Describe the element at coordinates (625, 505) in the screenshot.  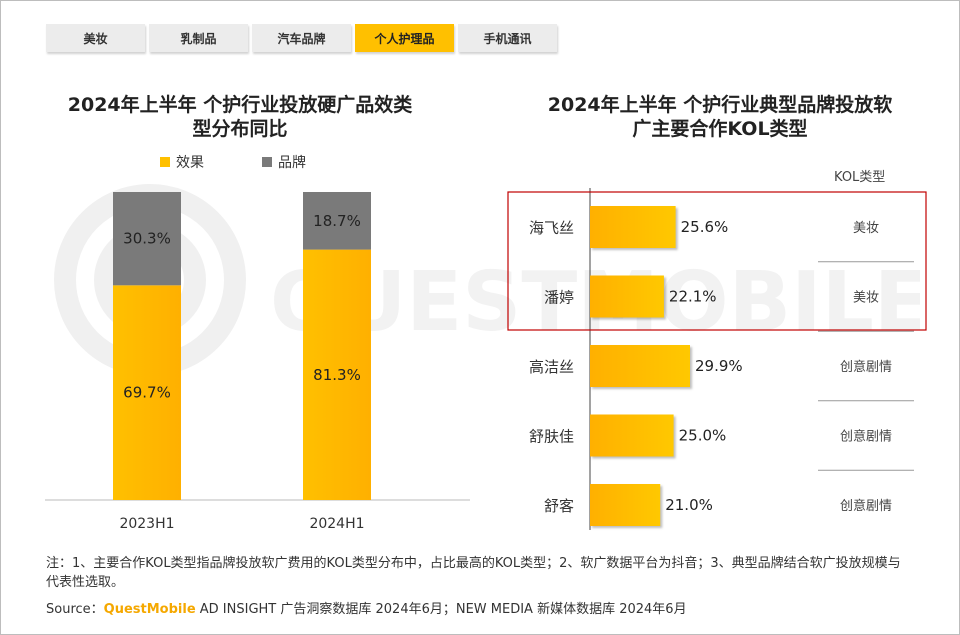
I see `bar-舒客` at that location.